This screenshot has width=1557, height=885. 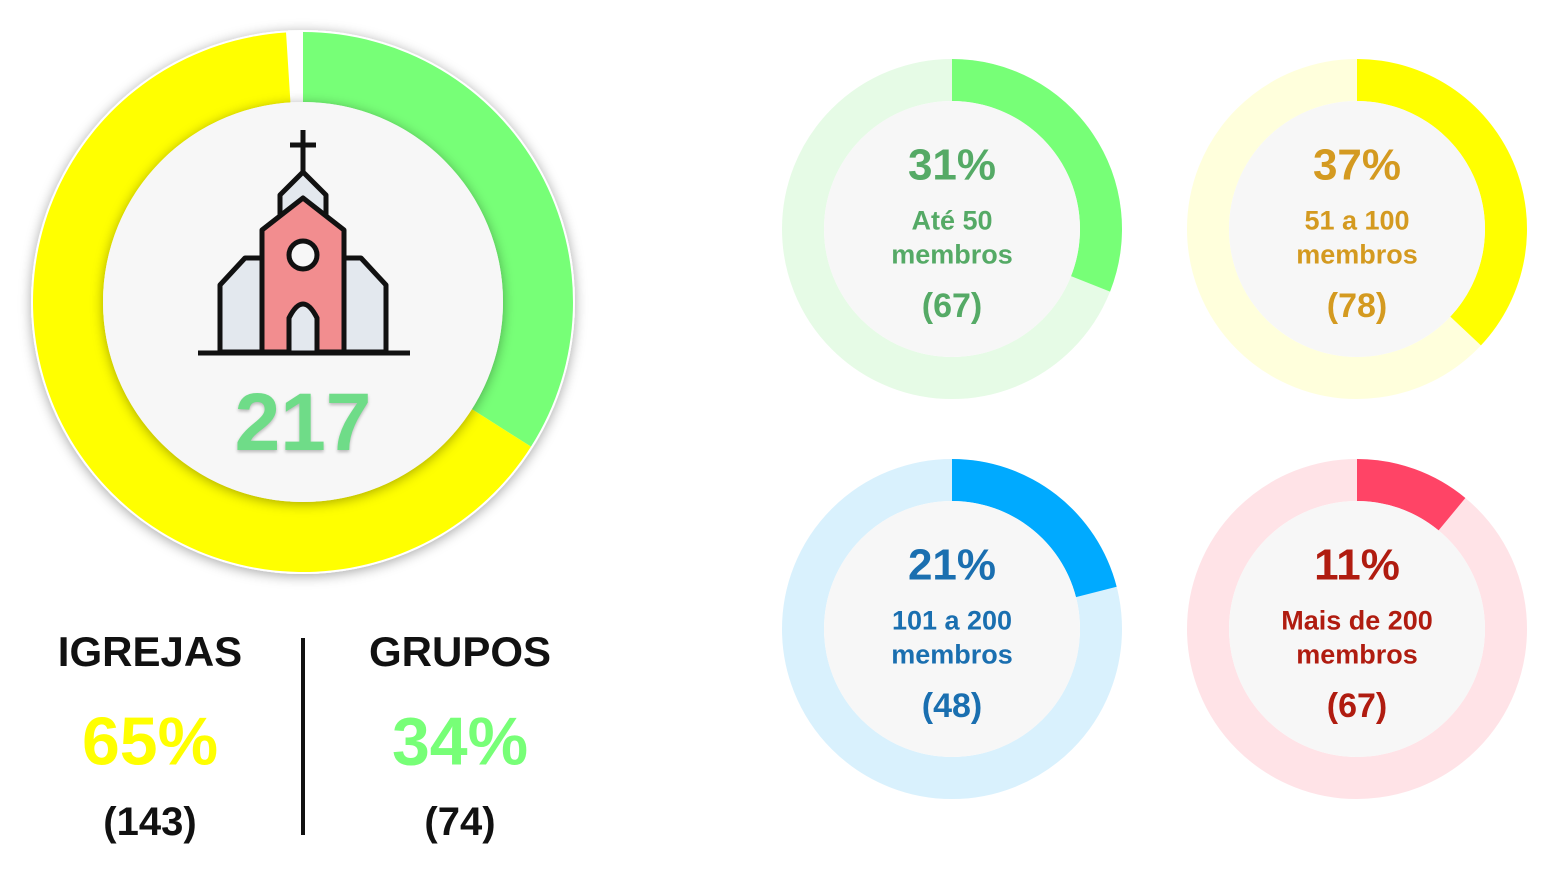 I want to click on percent-label: 37%, so click(x=1357, y=165).